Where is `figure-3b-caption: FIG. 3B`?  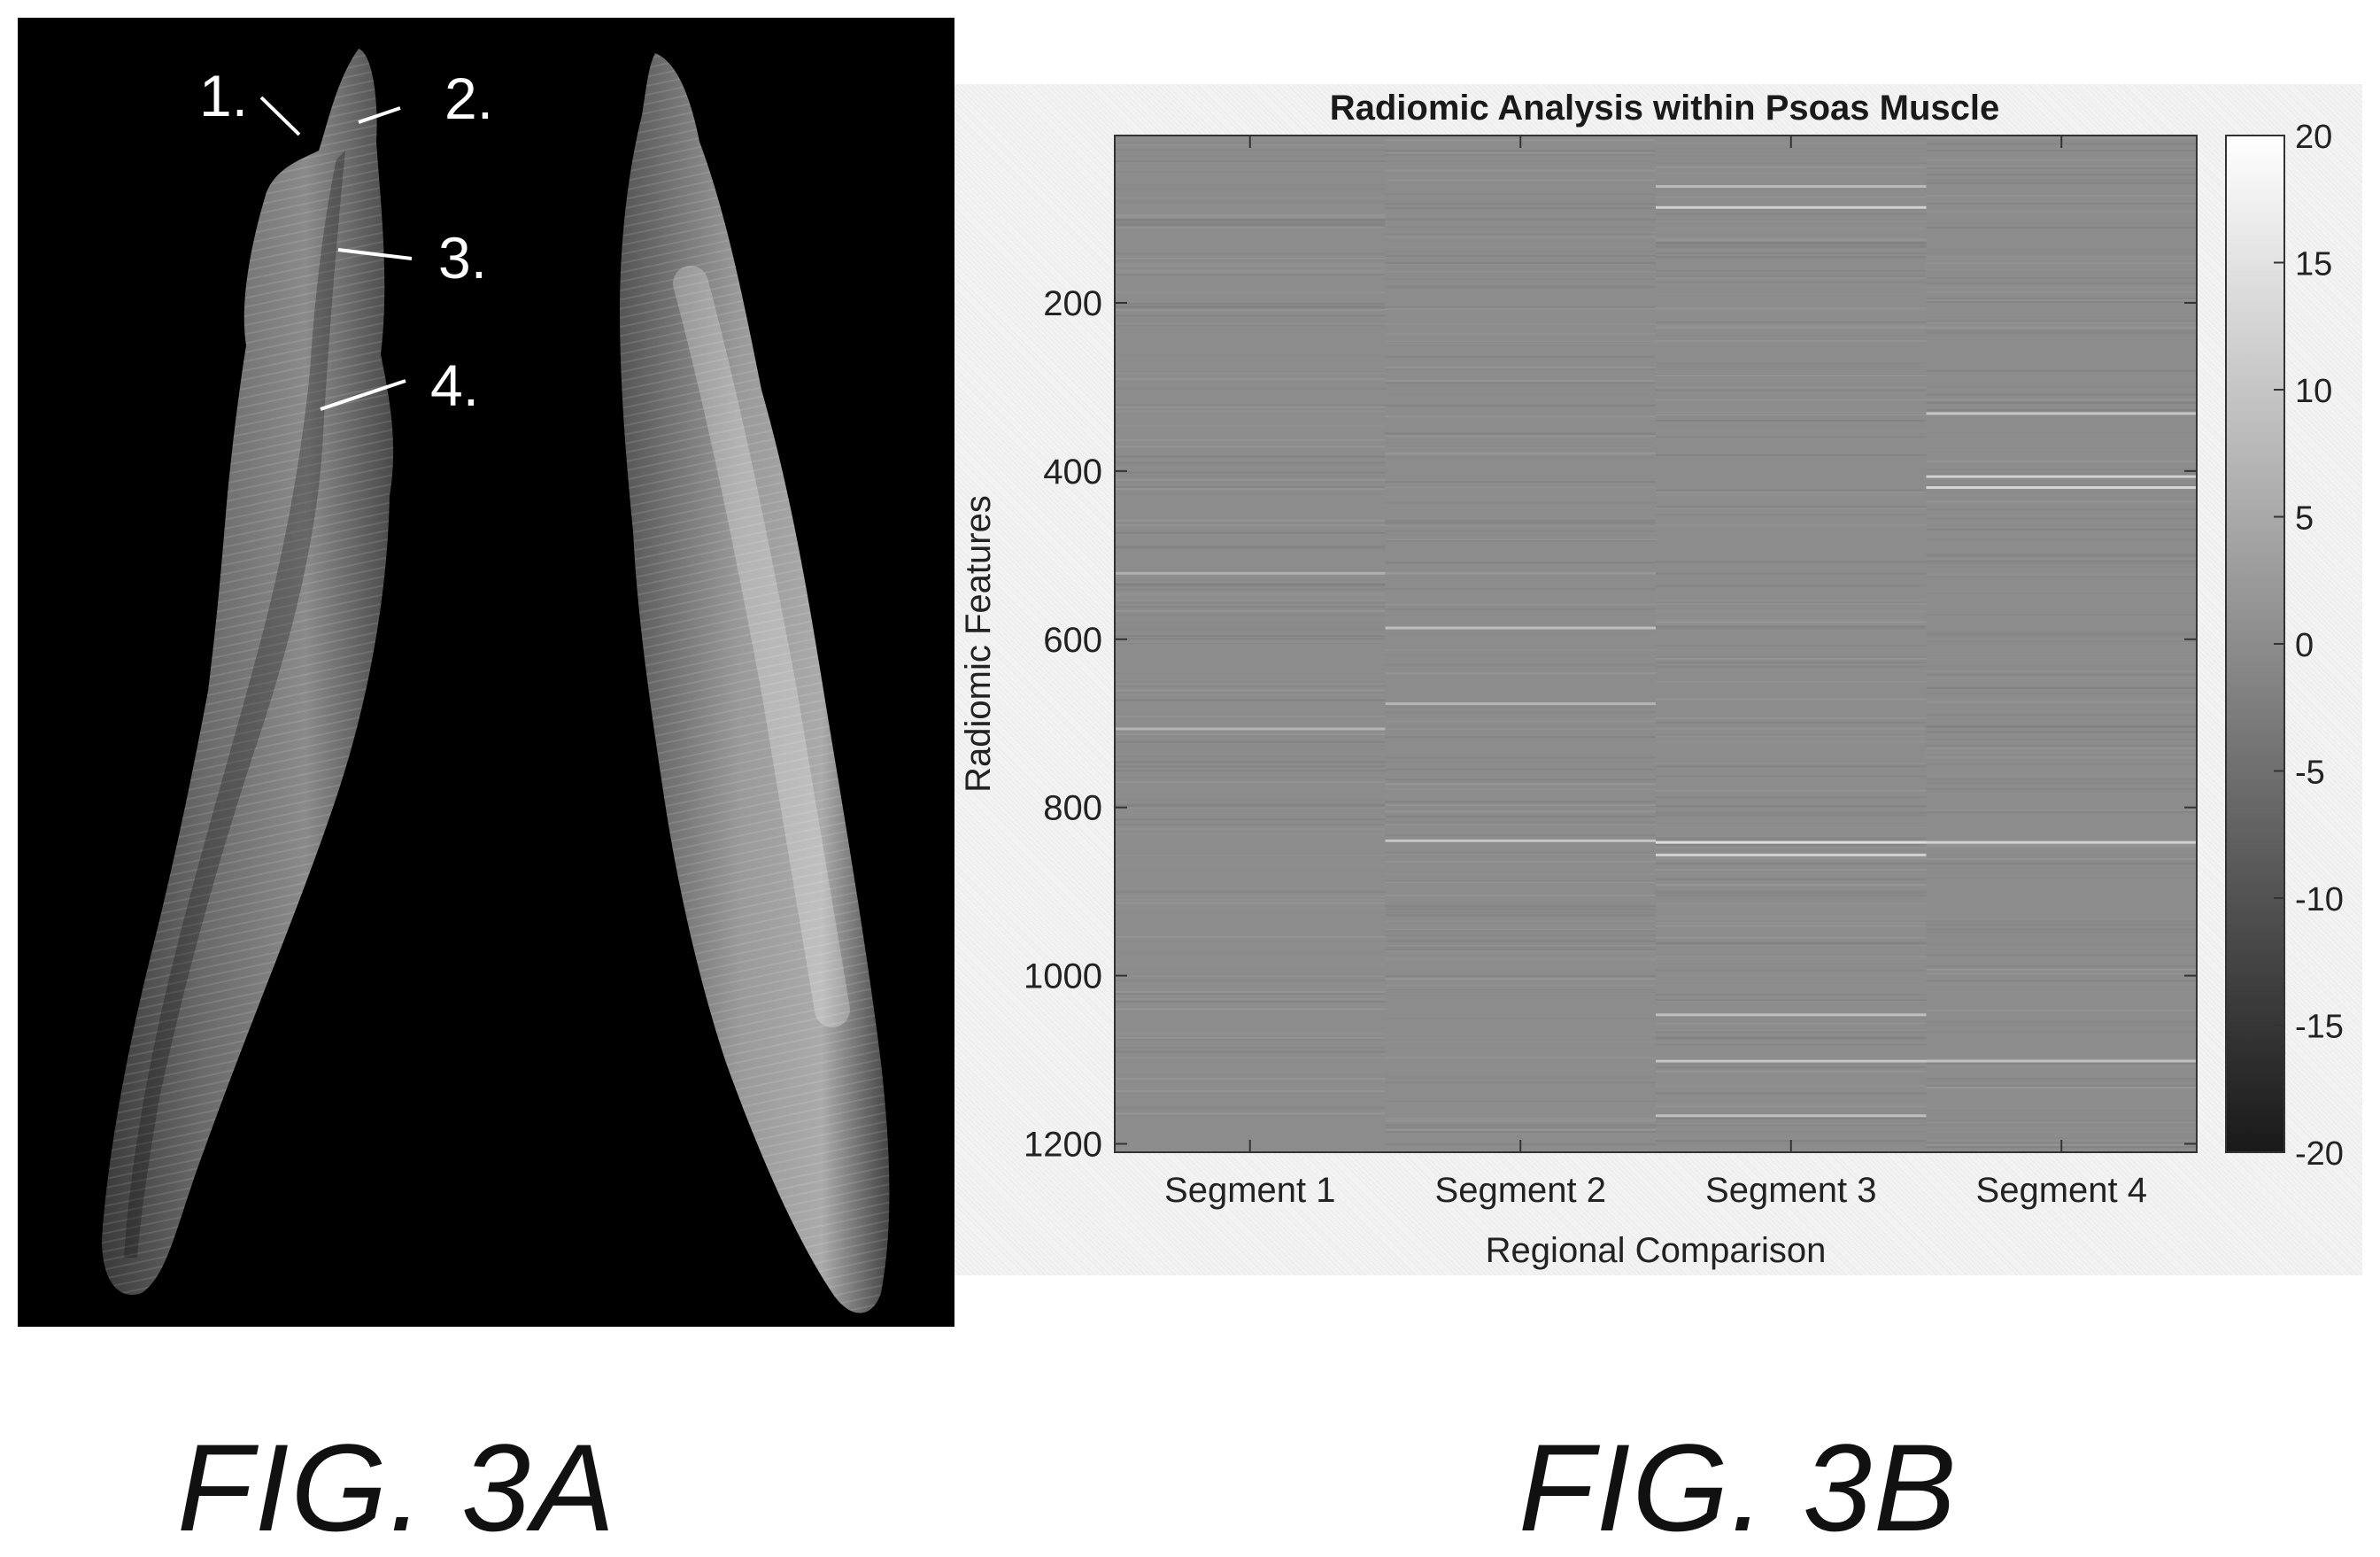
figure-3b-caption: FIG. 3B is located at coordinates (1738, 1488).